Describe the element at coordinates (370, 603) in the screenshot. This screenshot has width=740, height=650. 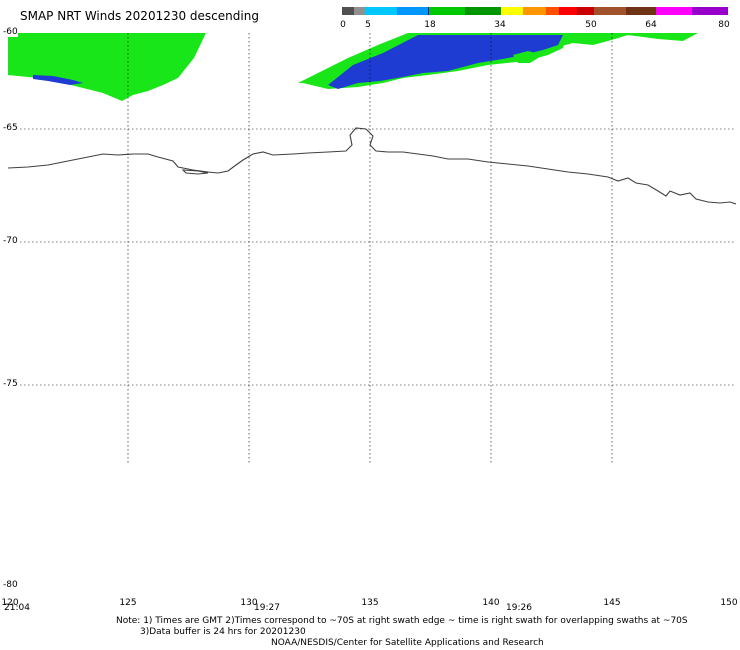
I see `lon-label: 135` at that location.